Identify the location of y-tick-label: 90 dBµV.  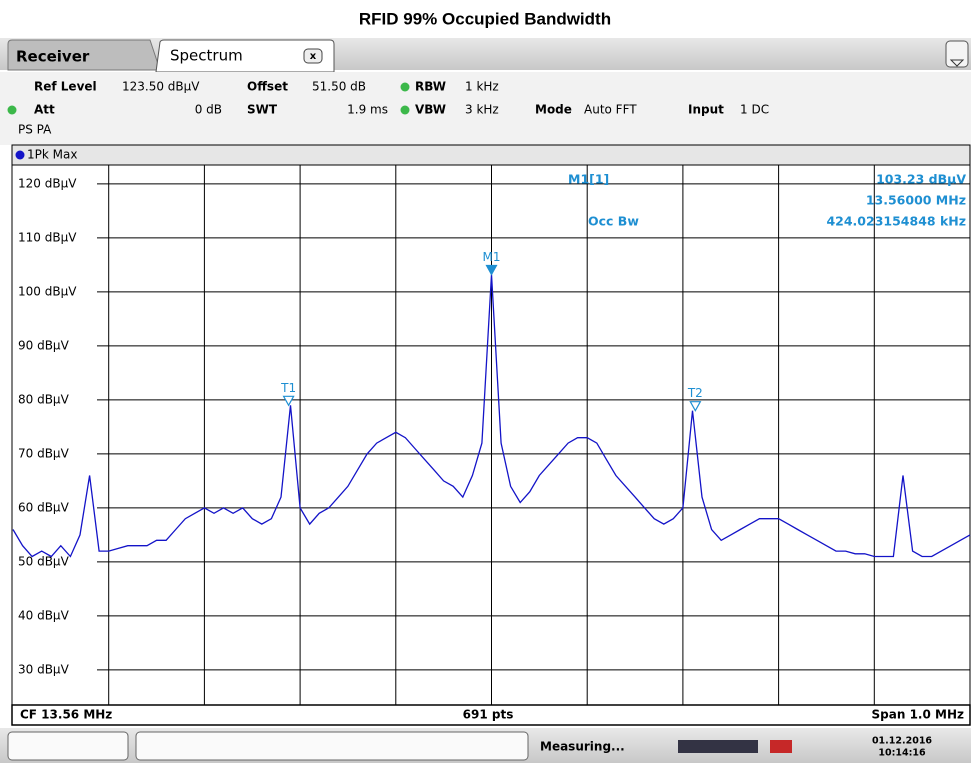
(44, 345).